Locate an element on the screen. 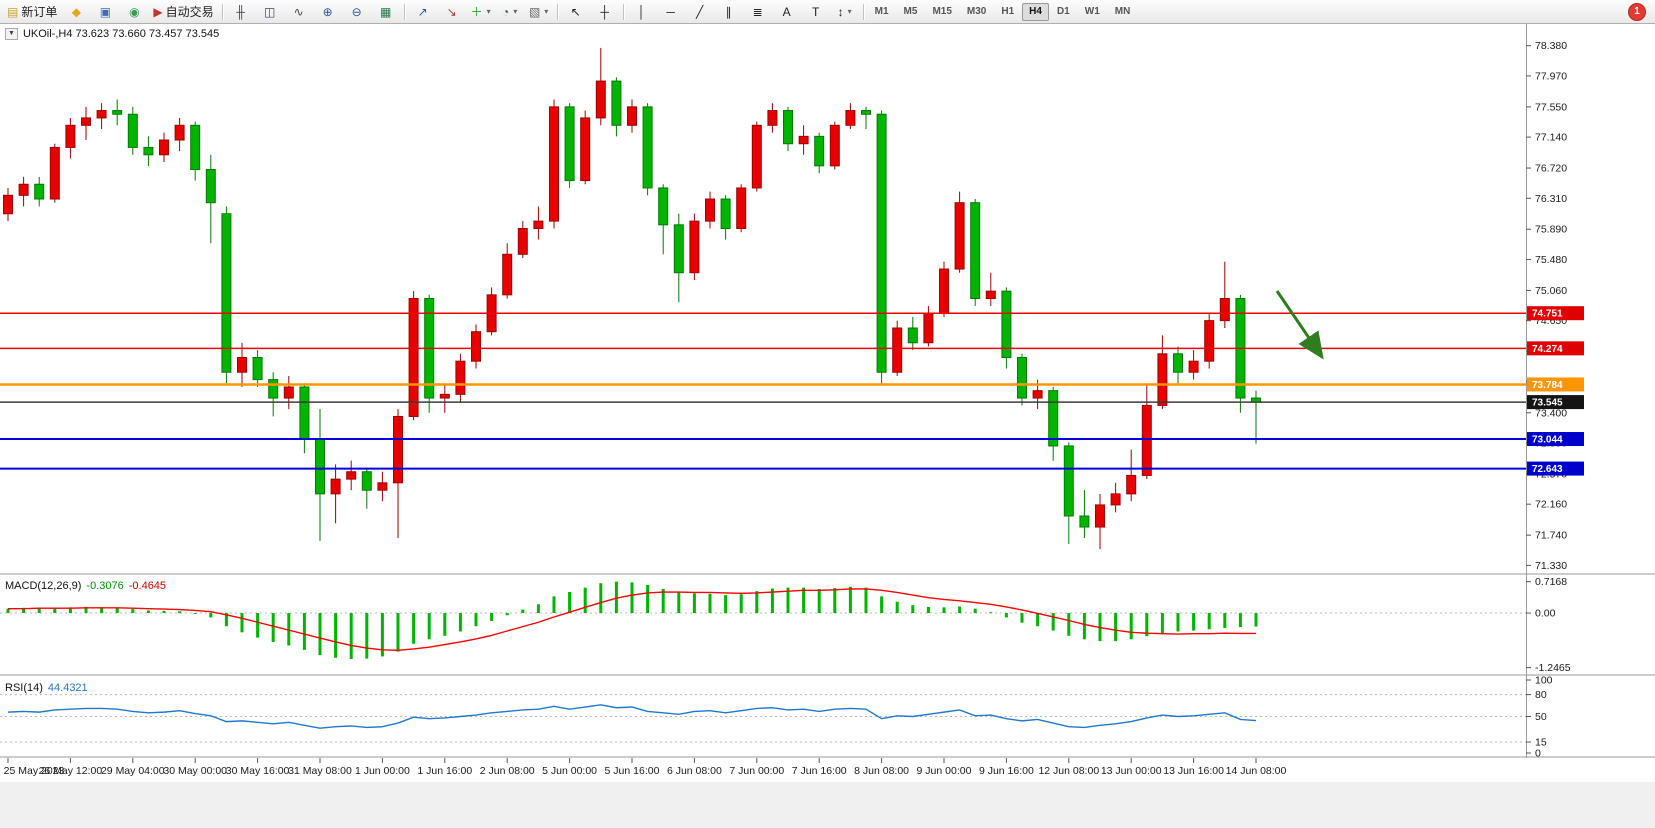 The image size is (1655, 828). time-axis is located at coordinates (763, 770).